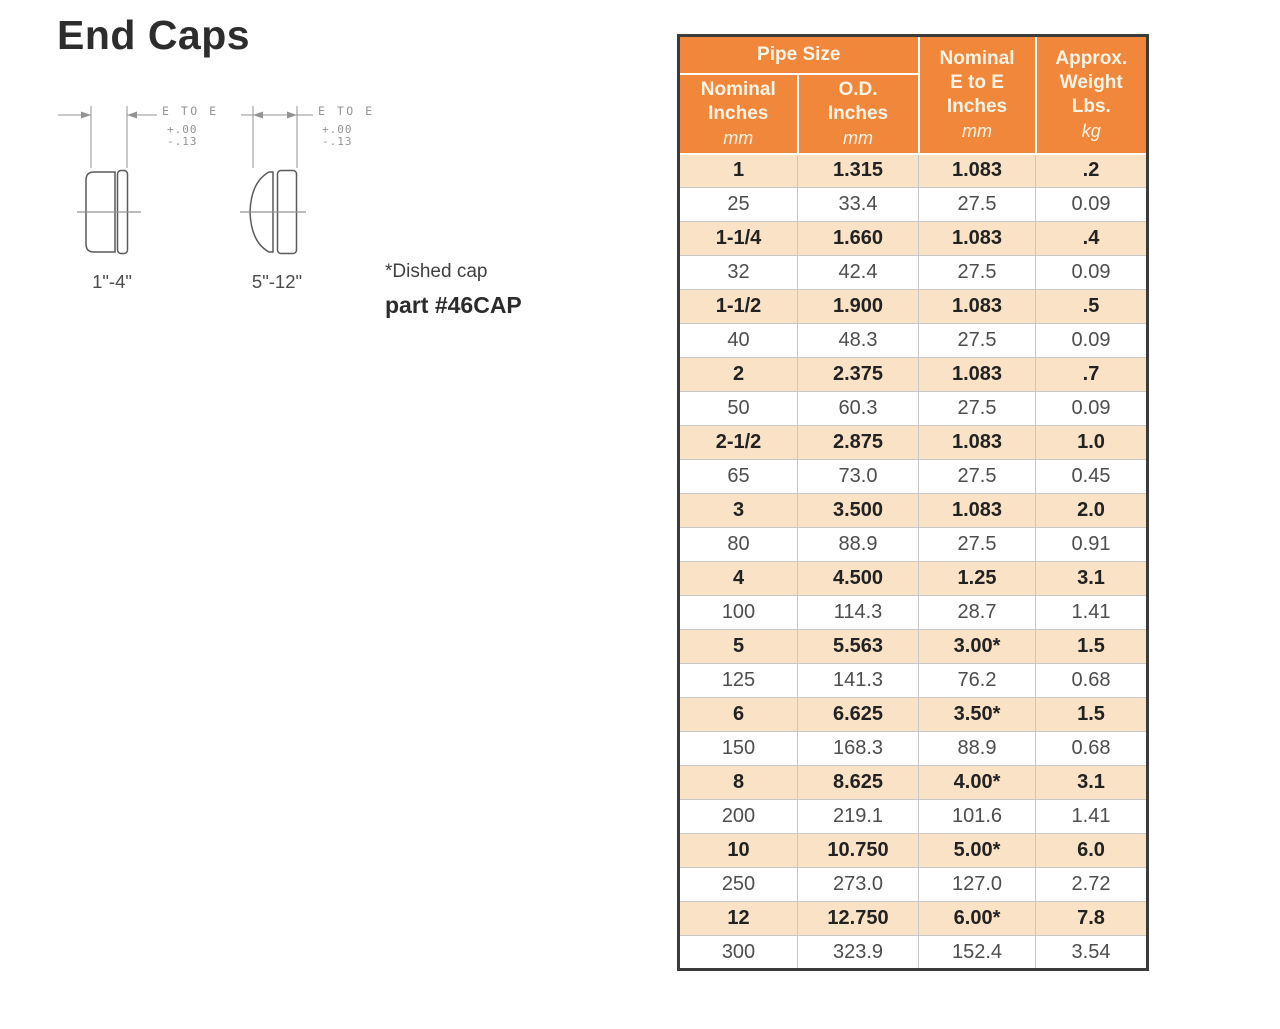  Describe the element at coordinates (977, 918) in the screenshot. I see `table-cell: 6.00*` at that location.